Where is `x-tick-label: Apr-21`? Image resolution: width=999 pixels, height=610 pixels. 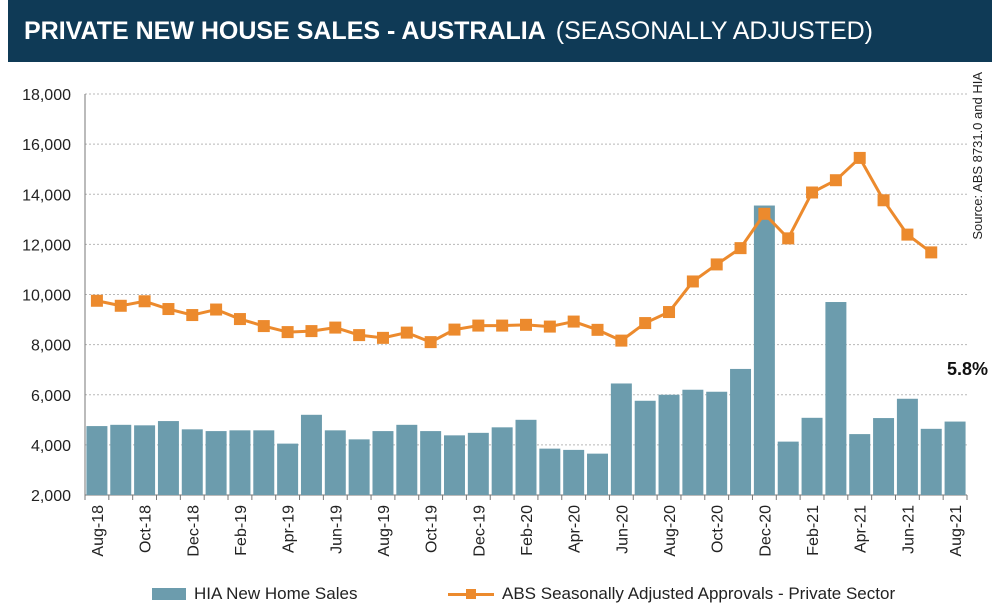 x-tick-label: Apr-21 is located at coordinates (861, 529).